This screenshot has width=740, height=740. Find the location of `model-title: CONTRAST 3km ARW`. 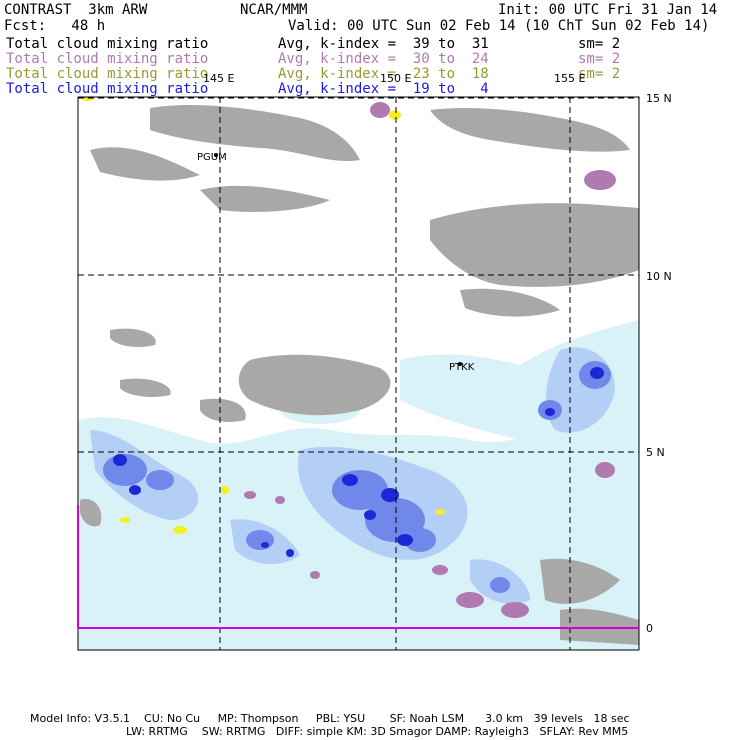

model-title: CONTRAST 3km ARW is located at coordinates (76, 10).